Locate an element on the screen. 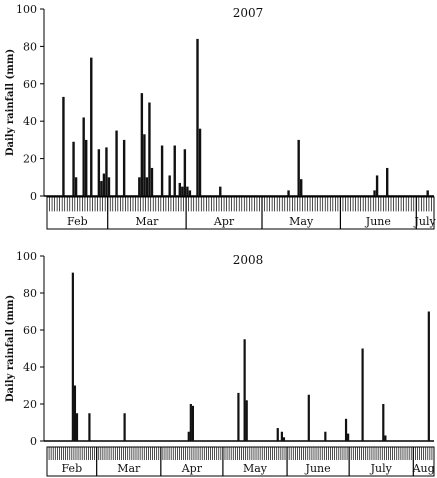 This screenshot has width=437, height=478. panel-title: 2008 is located at coordinates (248, 260).